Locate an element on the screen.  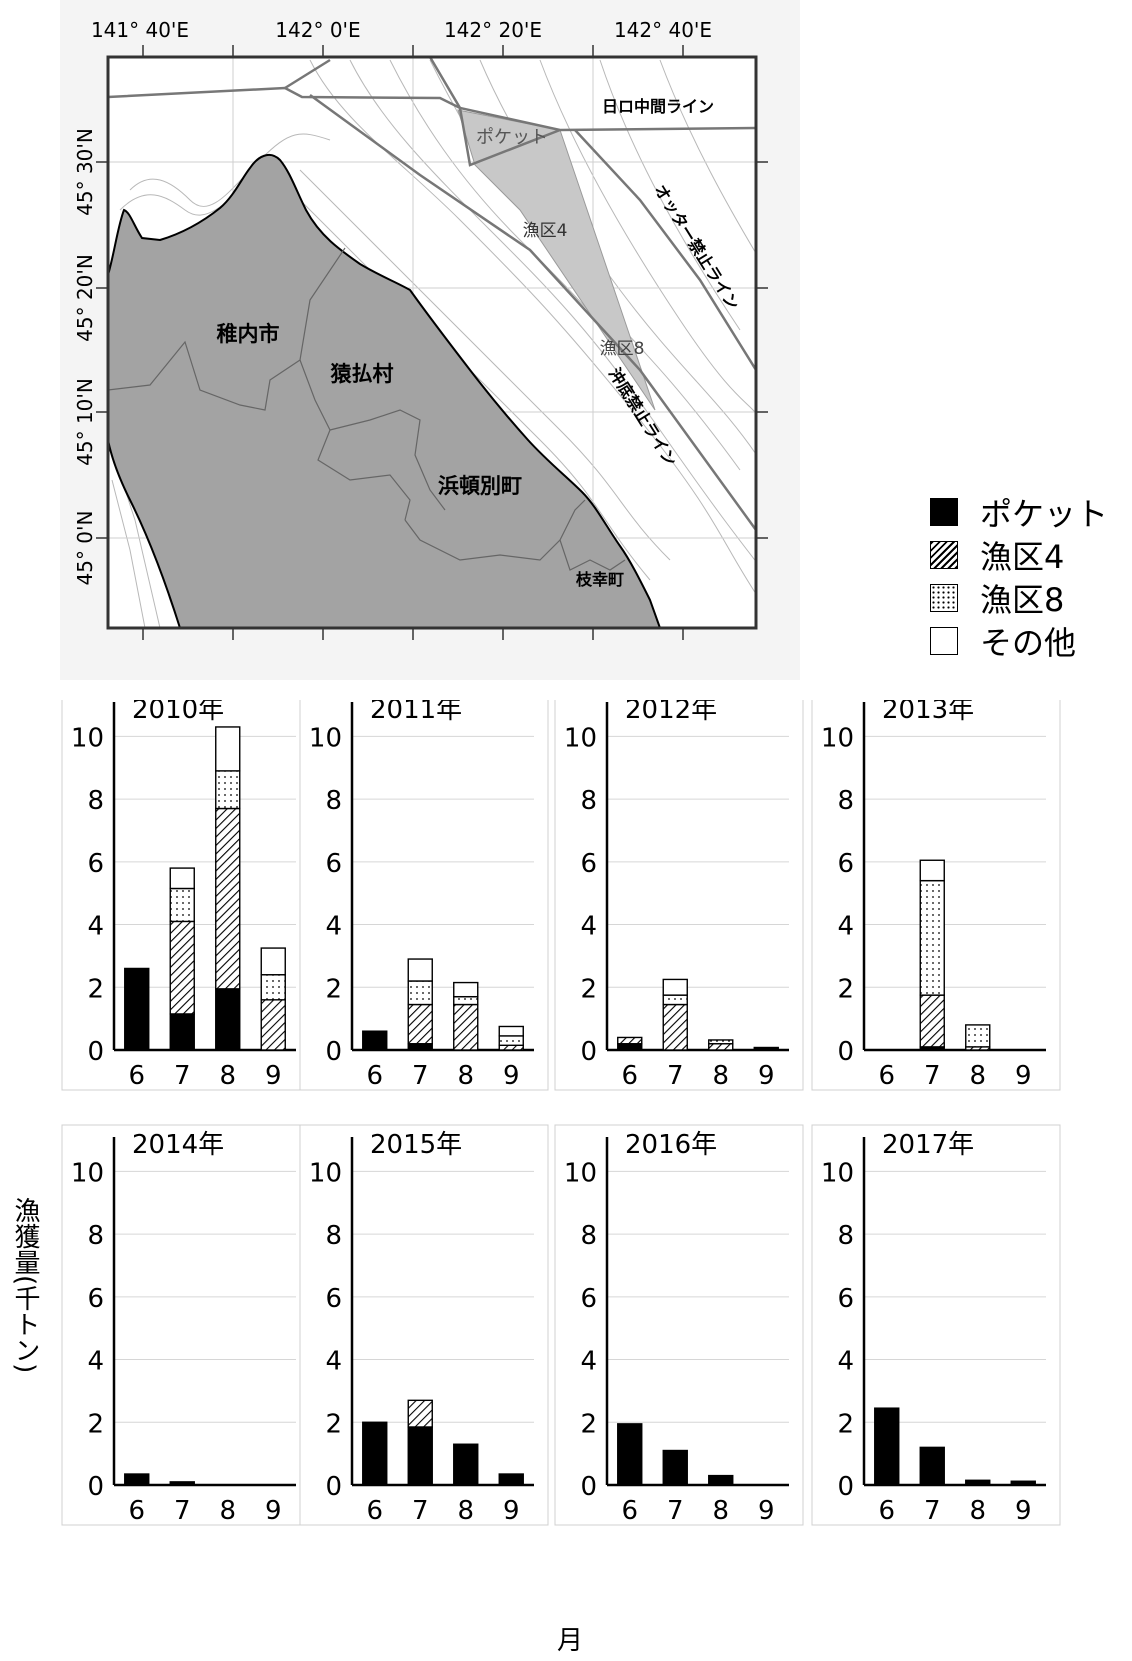
y-axis-label: 漁獲量(千トン) is located at coordinates (25, 1285).